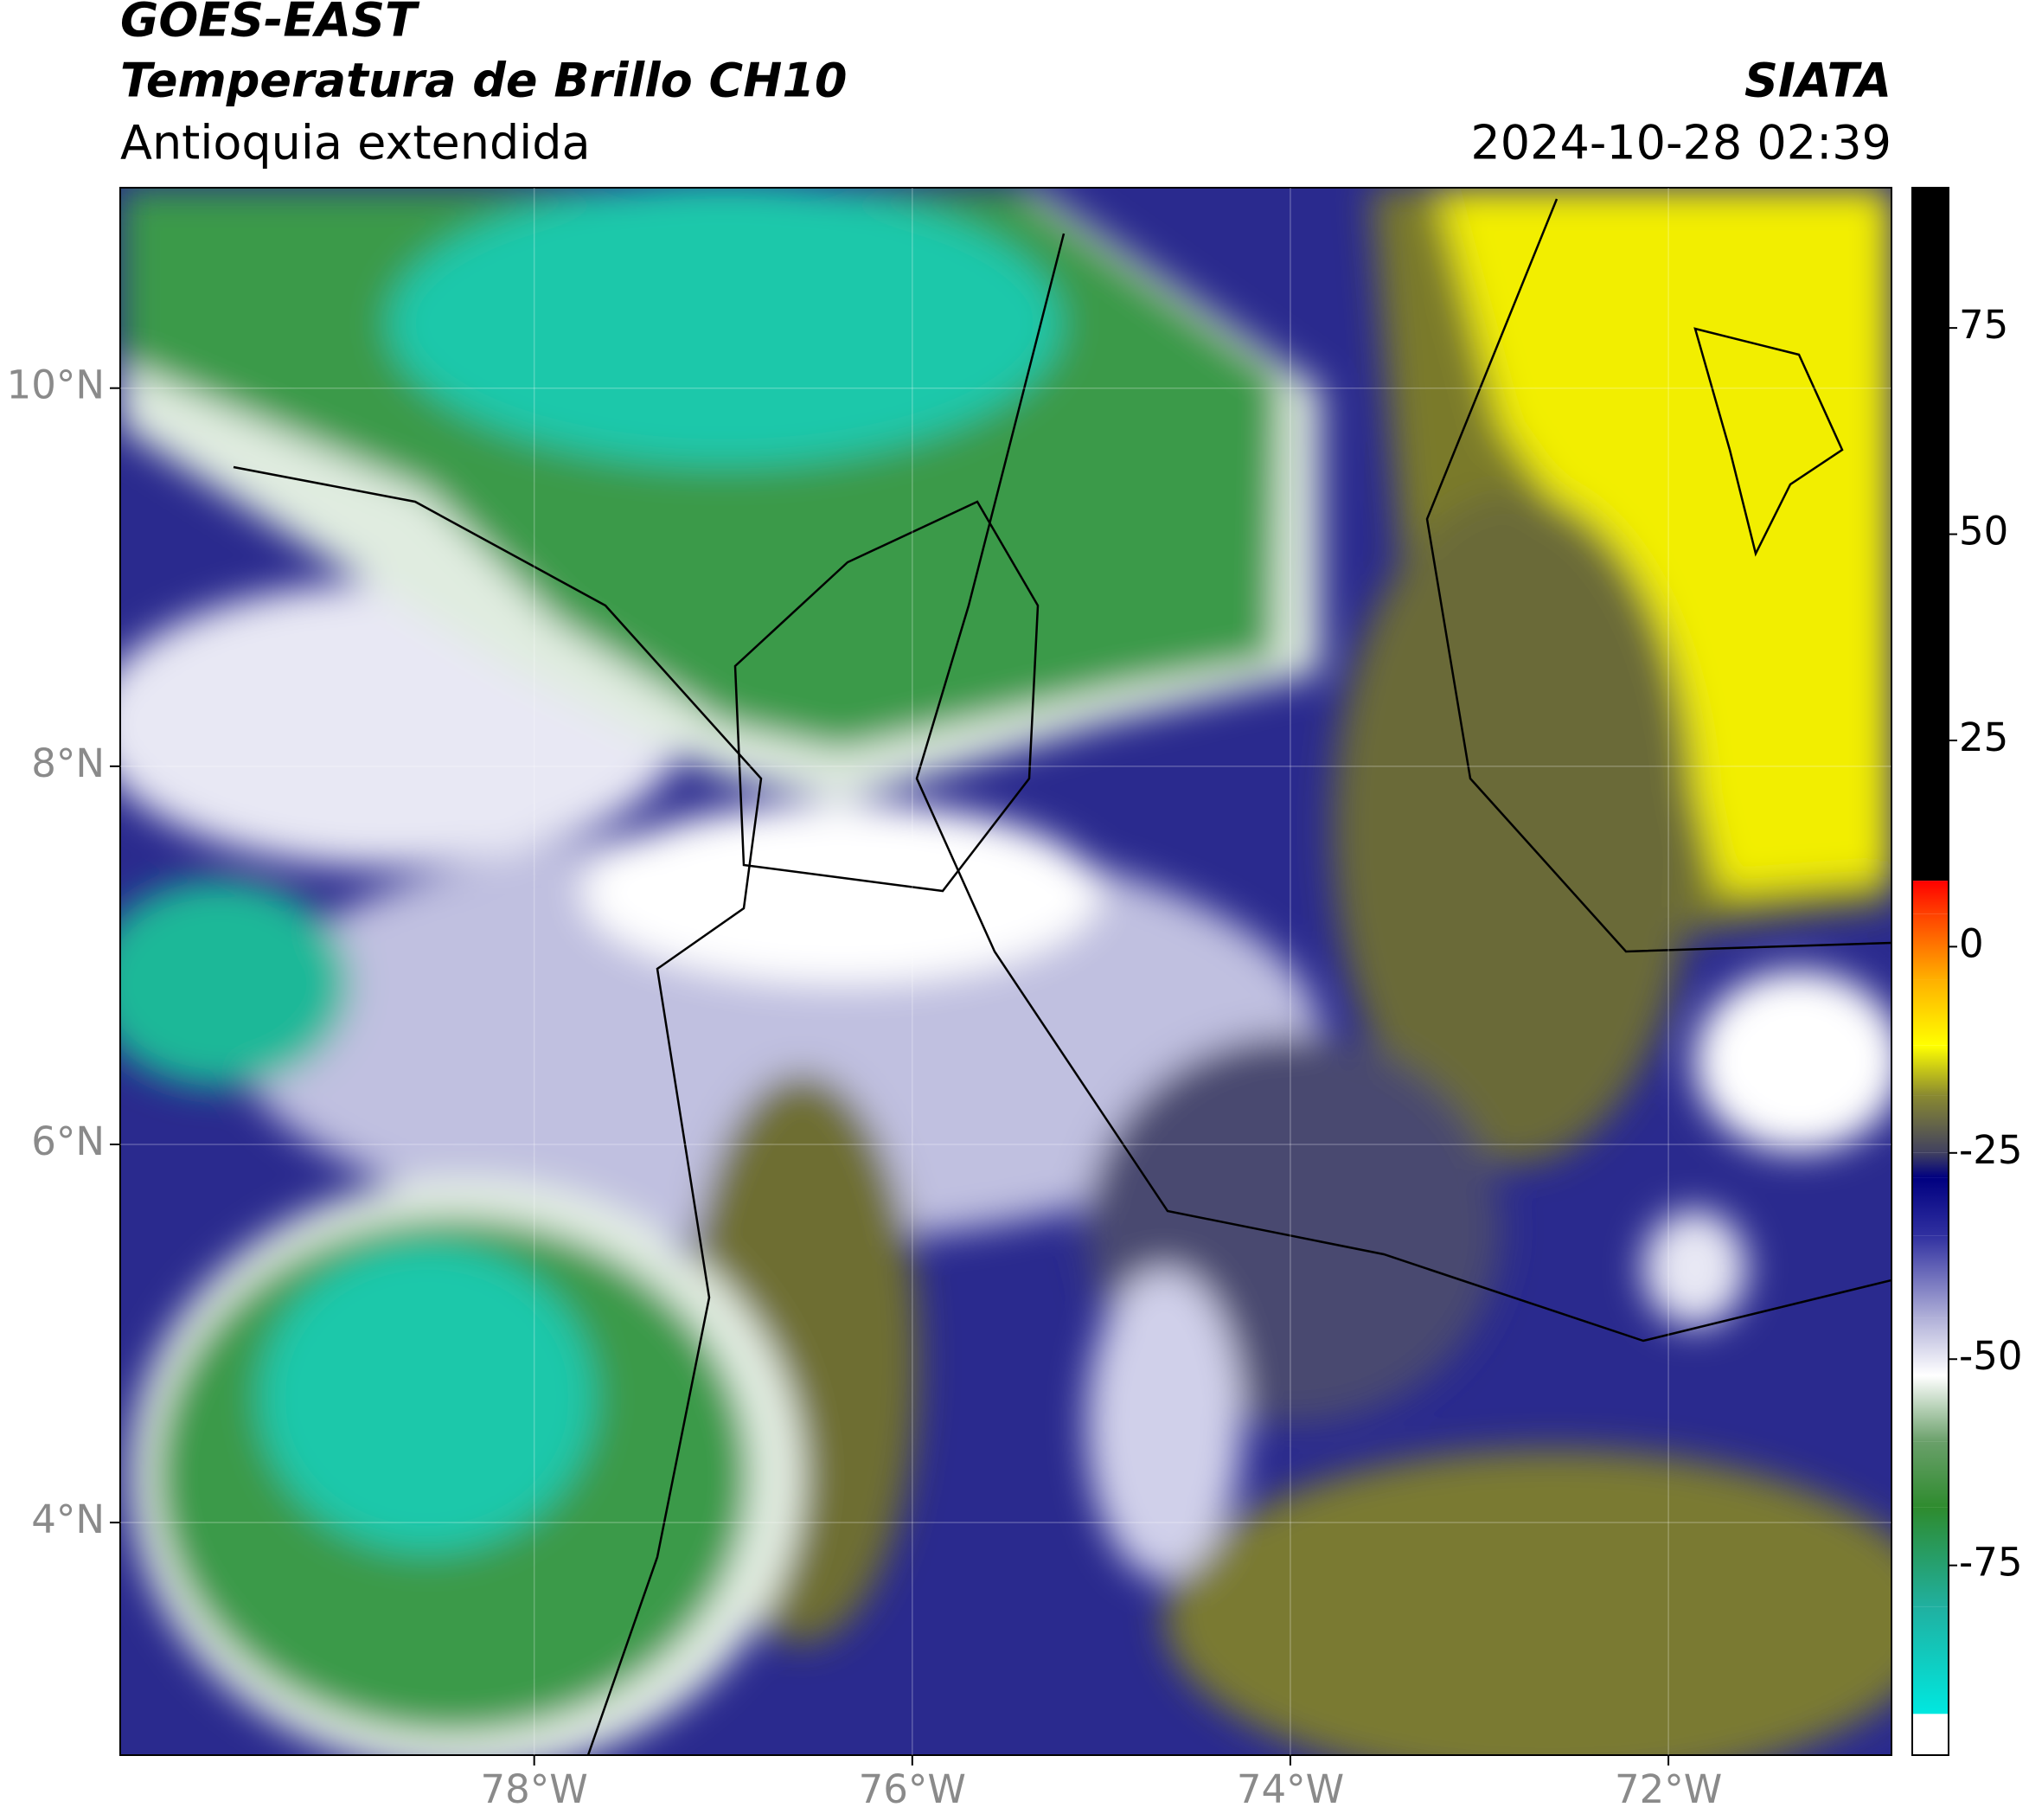 The height and width of the screenshot is (1820, 2029). Describe the element at coordinates (1991, 1563) in the screenshot. I see `colorbar-tick-label: -75` at that location.